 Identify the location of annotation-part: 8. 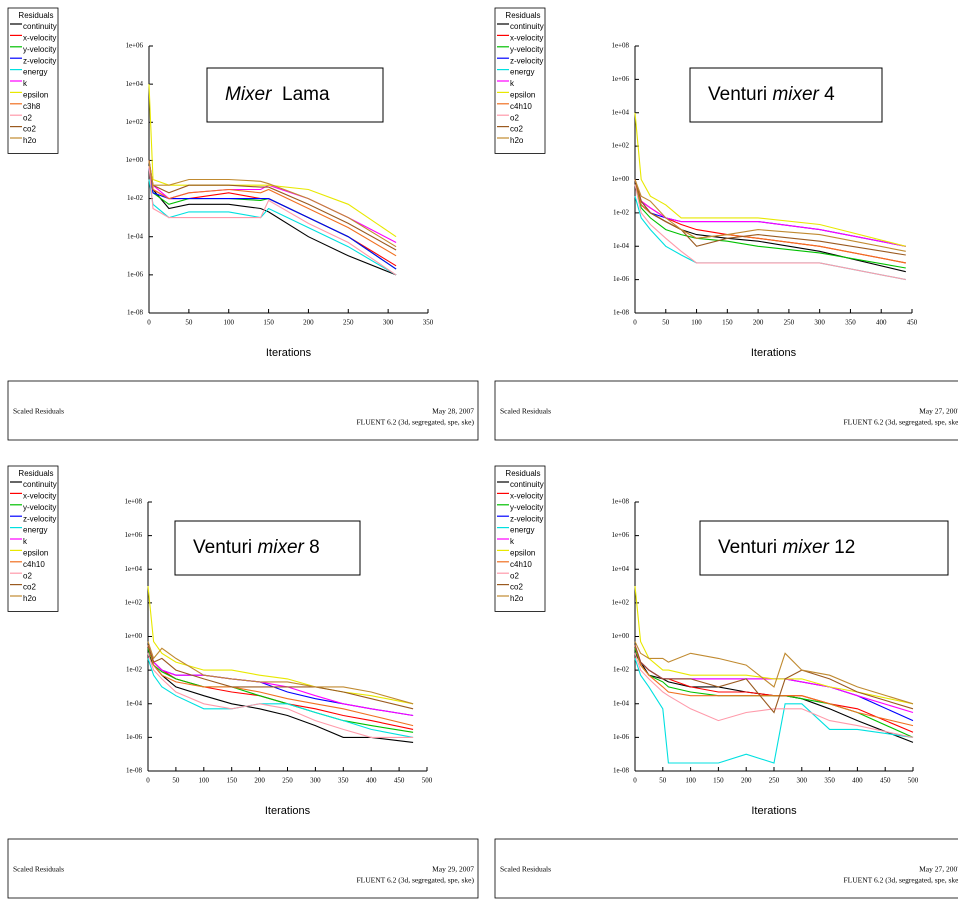
(312, 547).